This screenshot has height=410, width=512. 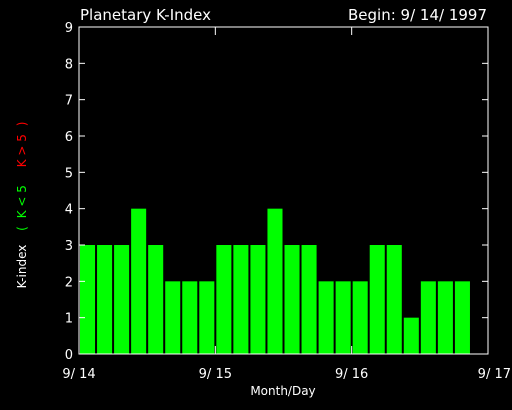 I want to click on y-tick-label: 5, so click(x=69, y=173).